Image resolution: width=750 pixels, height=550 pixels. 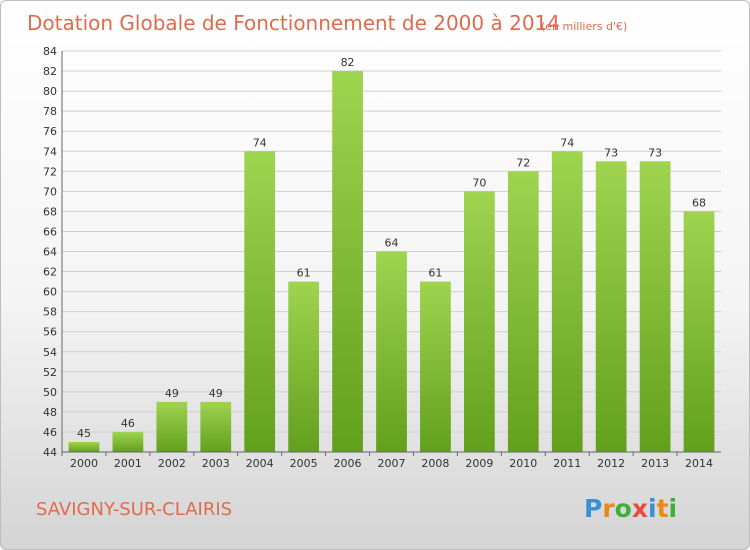 I want to click on data-label-2000: 45, so click(x=84, y=433).